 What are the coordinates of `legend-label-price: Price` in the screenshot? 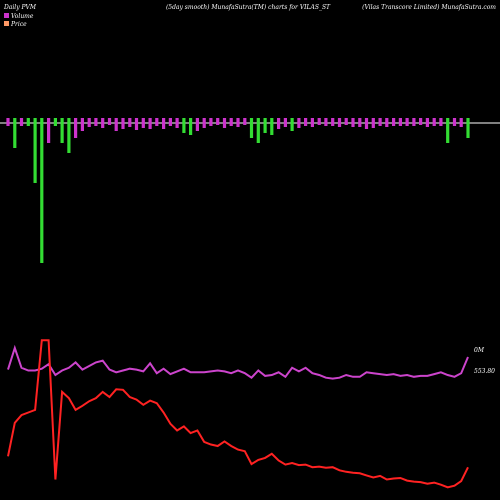 It's located at (18, 24).